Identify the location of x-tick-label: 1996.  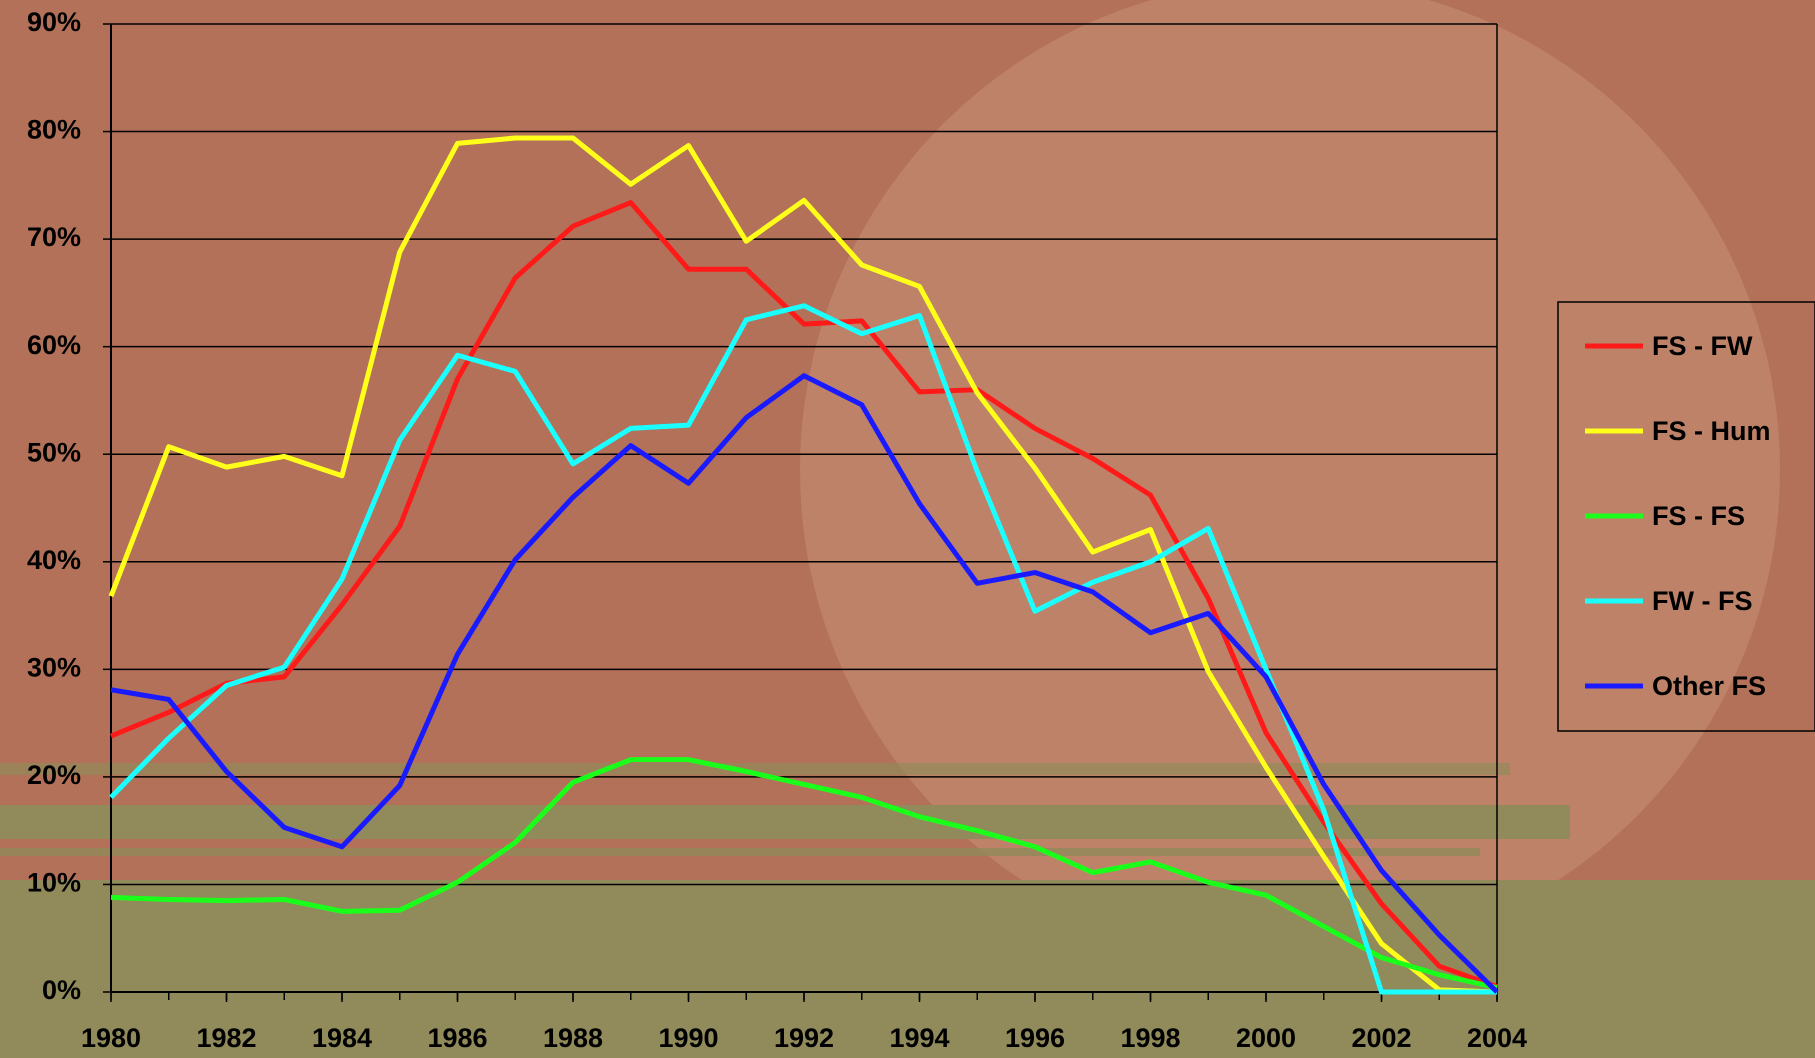
(1035, 1038).